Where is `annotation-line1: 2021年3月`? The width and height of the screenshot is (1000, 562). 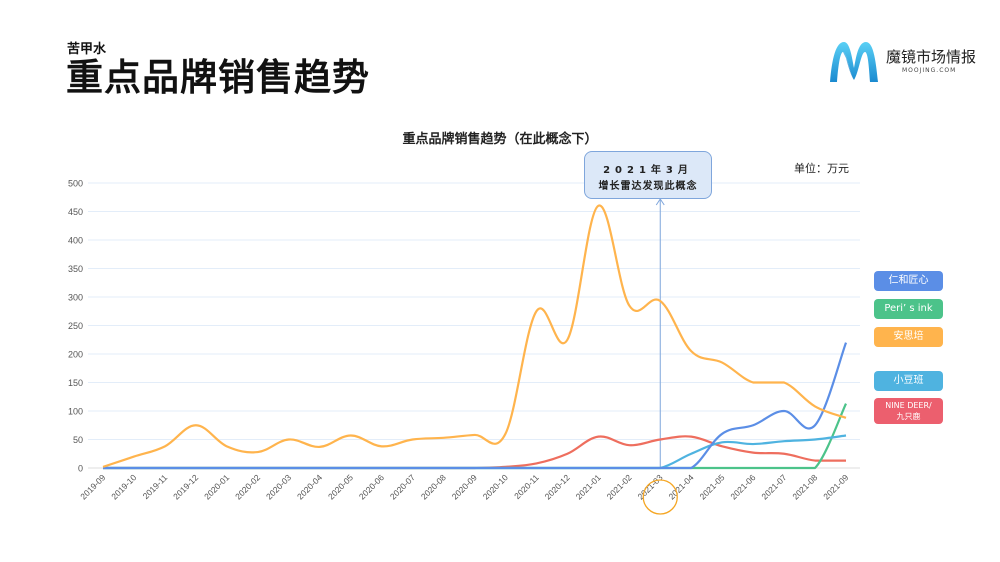
annotation-line1: 2021年3月 is located at coordinates (648, 170).